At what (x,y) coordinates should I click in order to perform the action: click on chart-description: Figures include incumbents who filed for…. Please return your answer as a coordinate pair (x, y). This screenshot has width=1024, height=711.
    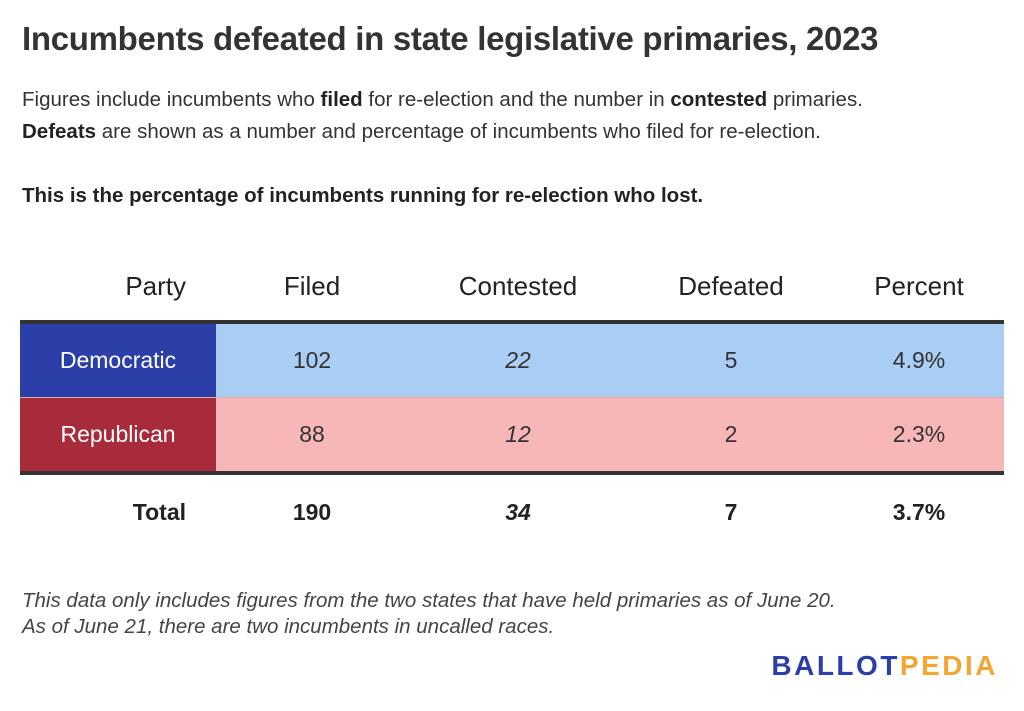
    Looking at the image, I should click on (442, 116).